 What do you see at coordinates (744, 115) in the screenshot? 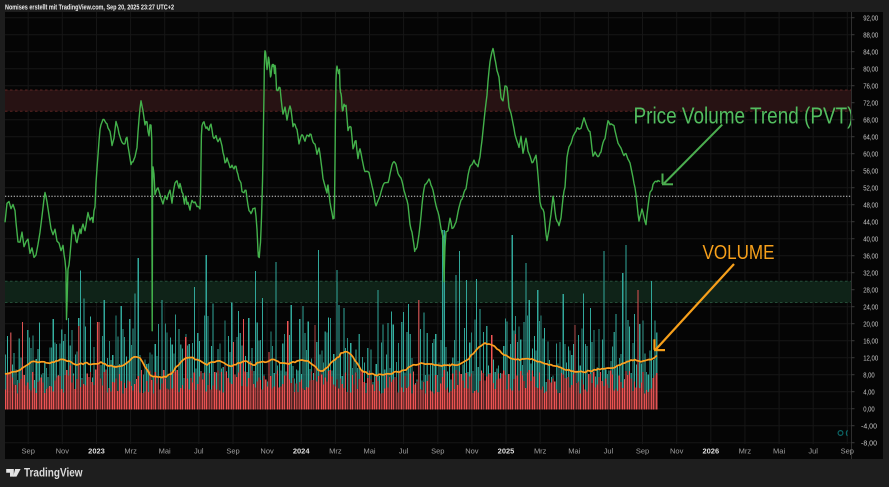
I see `svg-text: Price Volume Trend (PVT)` at bounding box center [744, 115].